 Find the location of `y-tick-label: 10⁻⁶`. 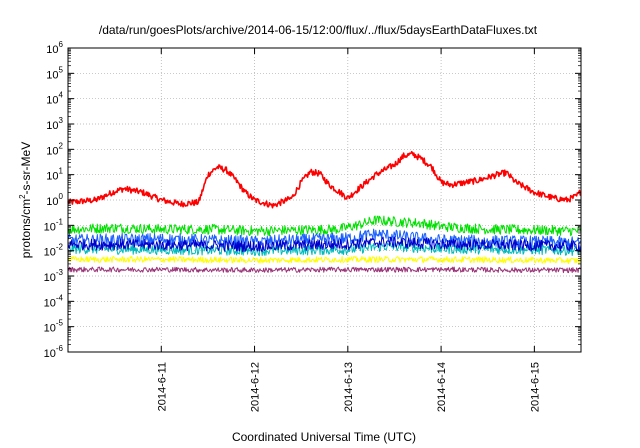

y-tick-label: 10⁻⁶ is located at coordinates (54, 352).